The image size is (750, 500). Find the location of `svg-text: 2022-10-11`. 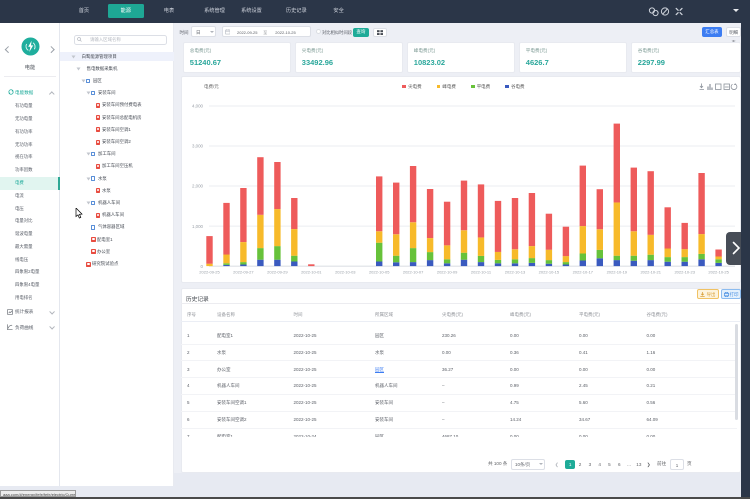

svg-text: 2022-10-11 is located at coordinates (481, 272).